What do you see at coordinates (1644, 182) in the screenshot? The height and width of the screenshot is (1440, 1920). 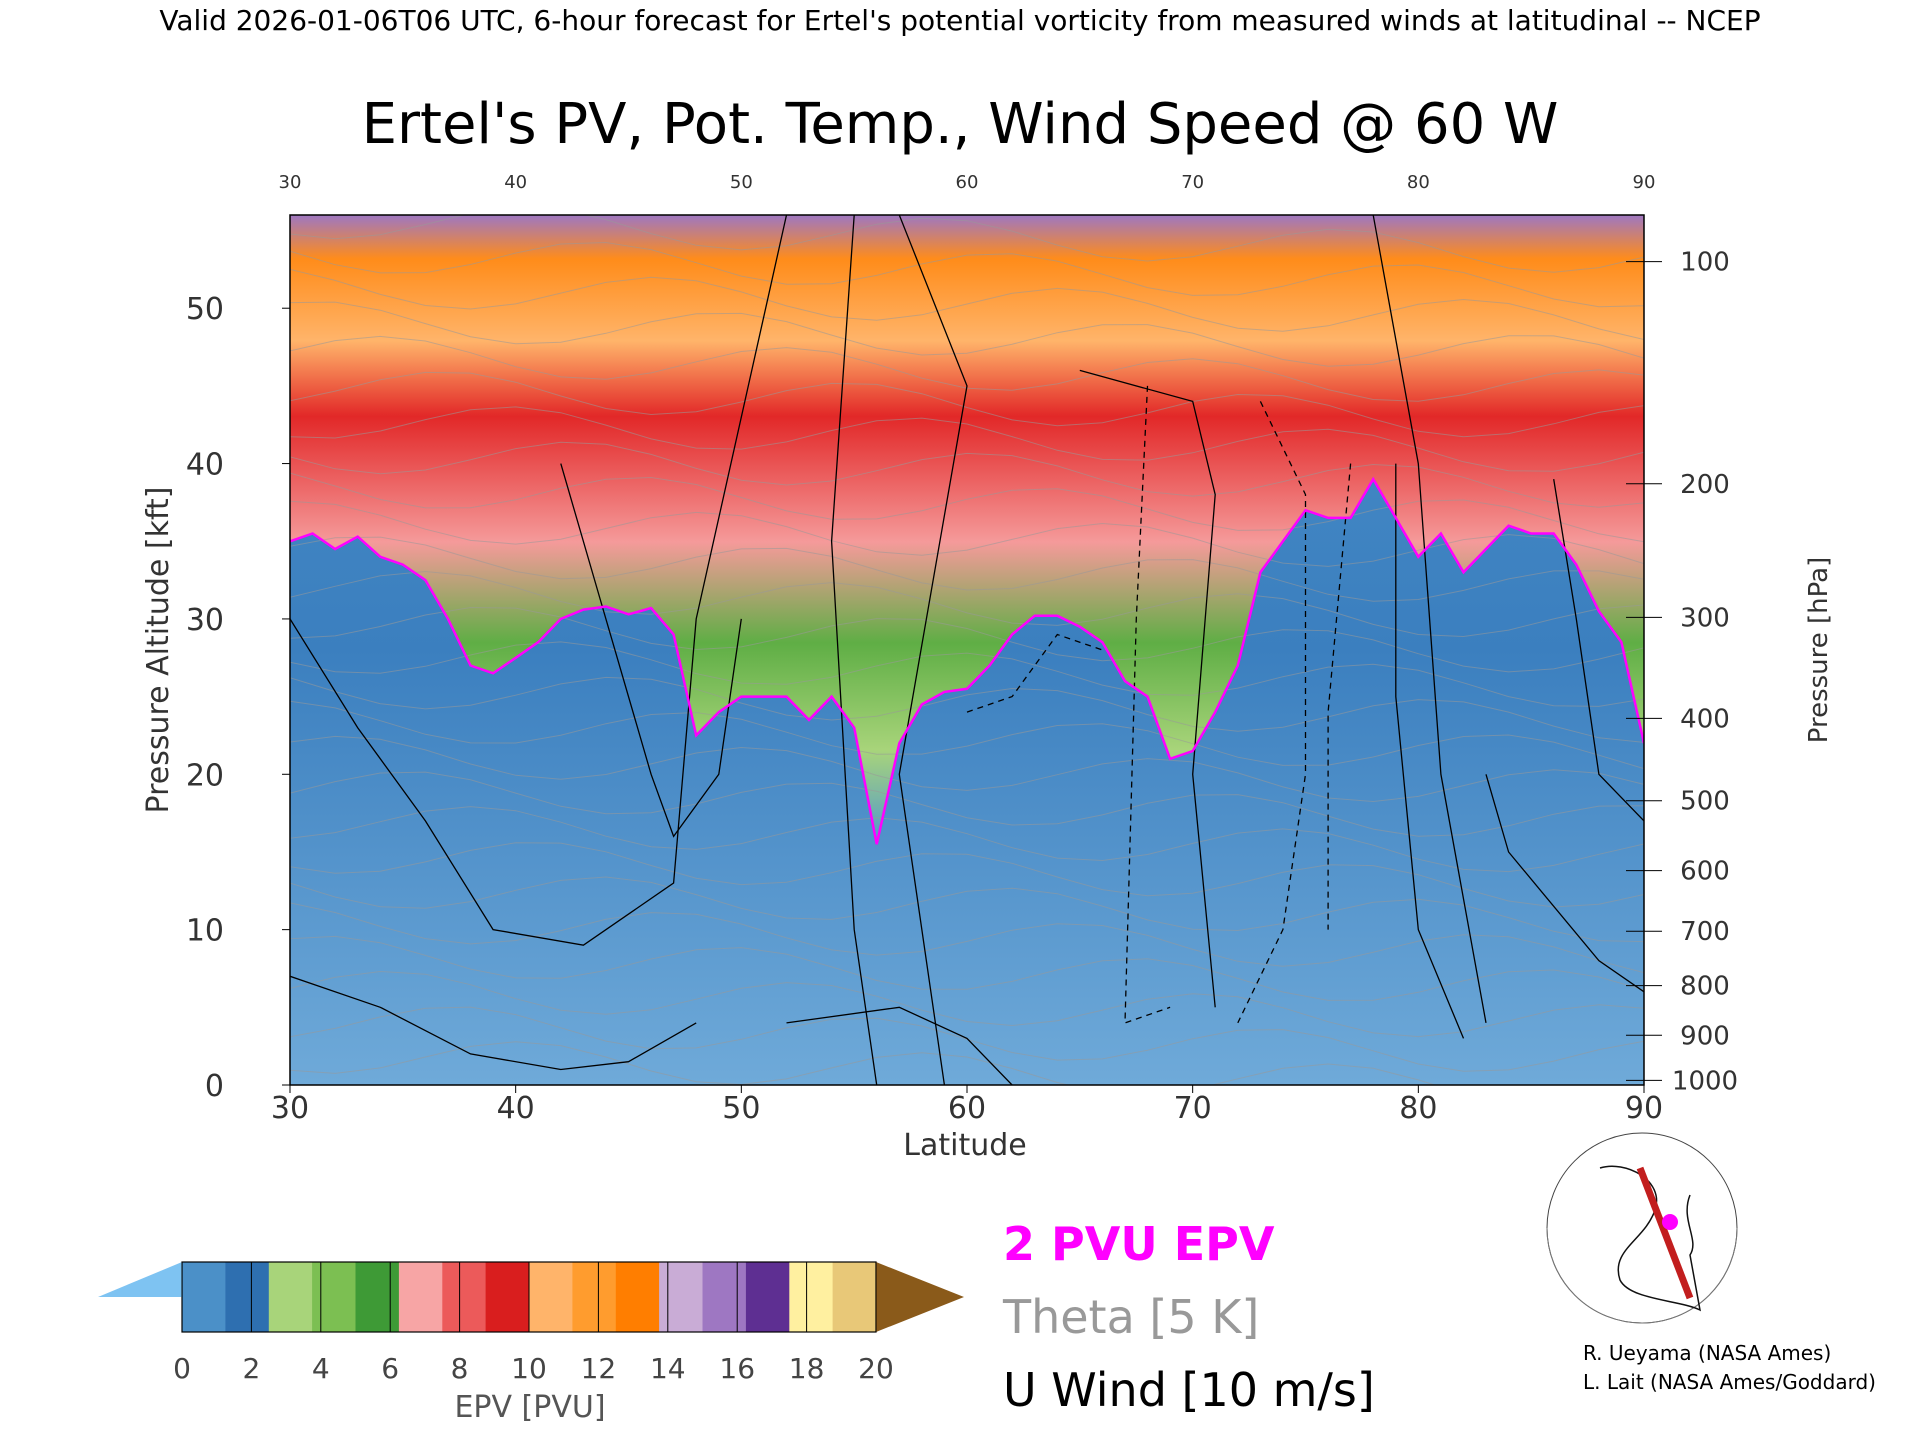 I see `top-tick-label: 90` at bounding box center [1644, 182].